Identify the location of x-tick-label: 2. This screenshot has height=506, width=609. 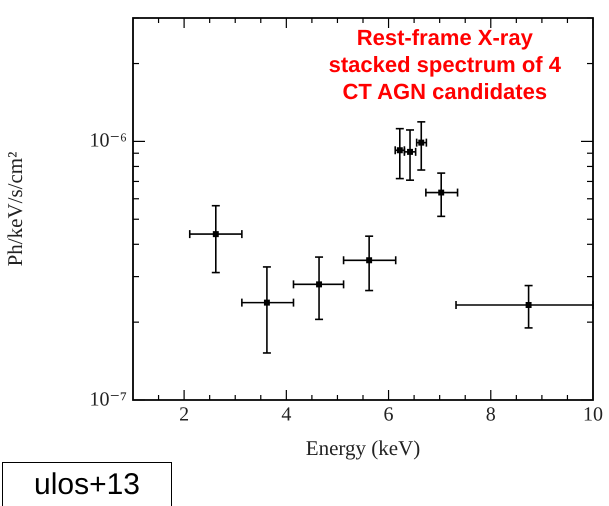
(184, 414).